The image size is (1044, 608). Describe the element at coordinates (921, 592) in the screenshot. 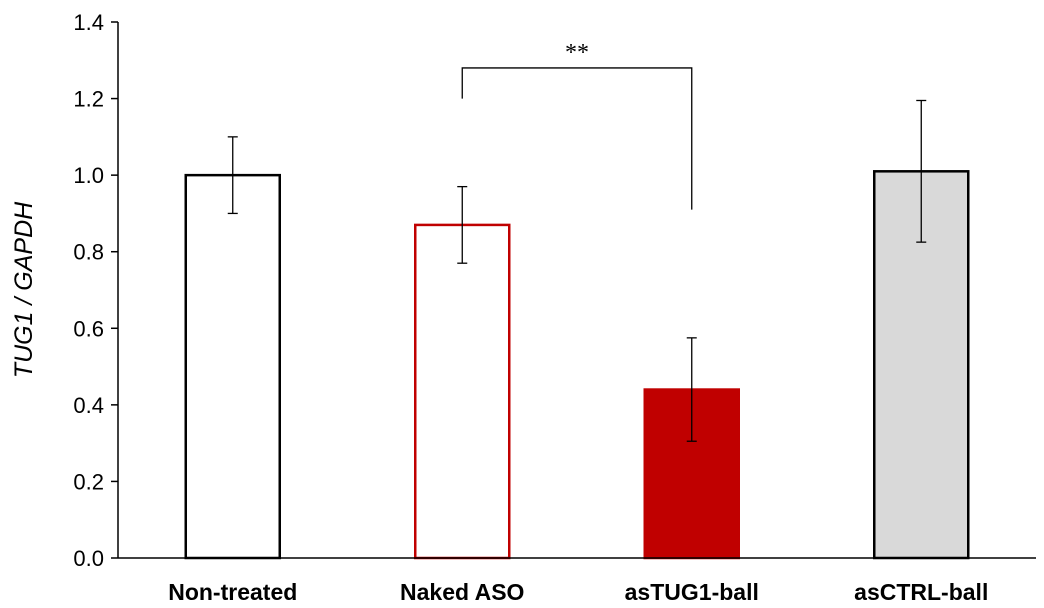

I see `x-category-label: asCTRL-ball` at that location.